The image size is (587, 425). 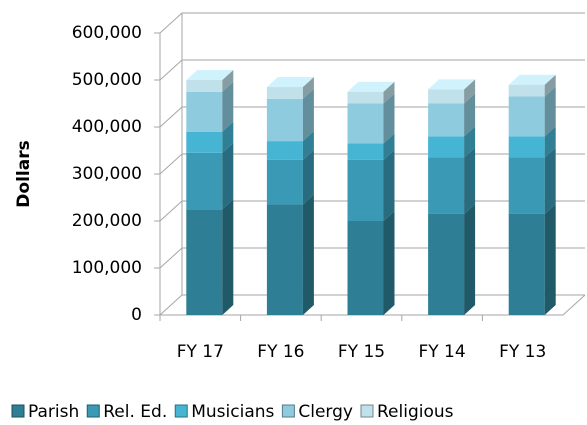 What do you see at coordinates (361, 352) in the screenshot?
I see `x-tick-label: FY 15` at bounding box center [361, 352].